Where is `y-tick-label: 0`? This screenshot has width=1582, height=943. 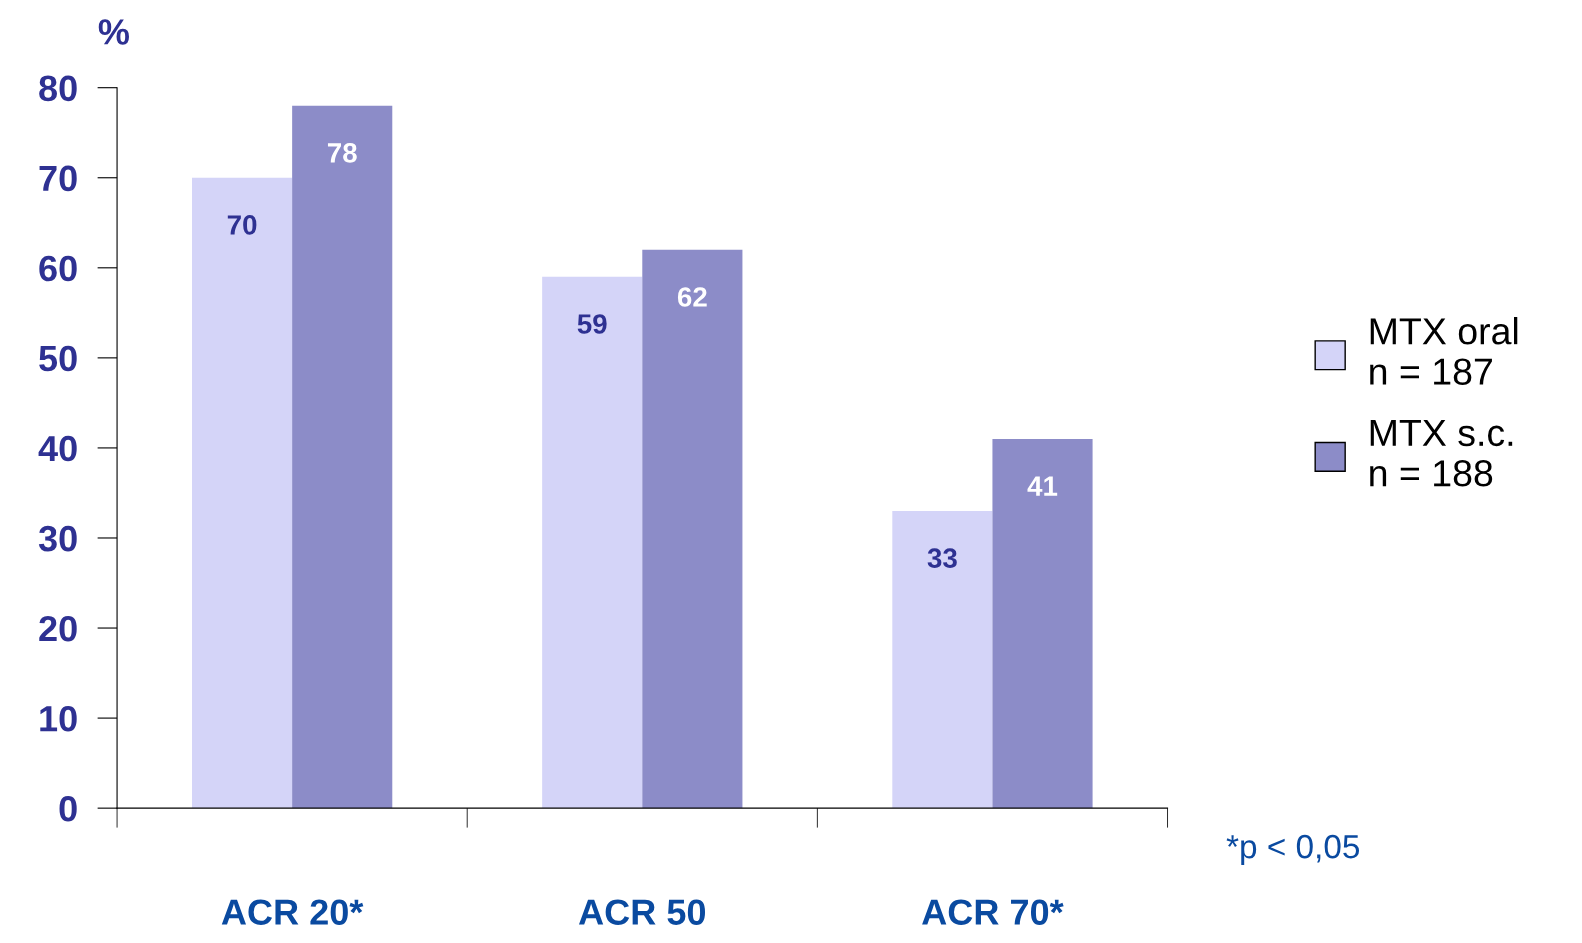
y-tick-label: 0 is located at coordinates (68, 809).